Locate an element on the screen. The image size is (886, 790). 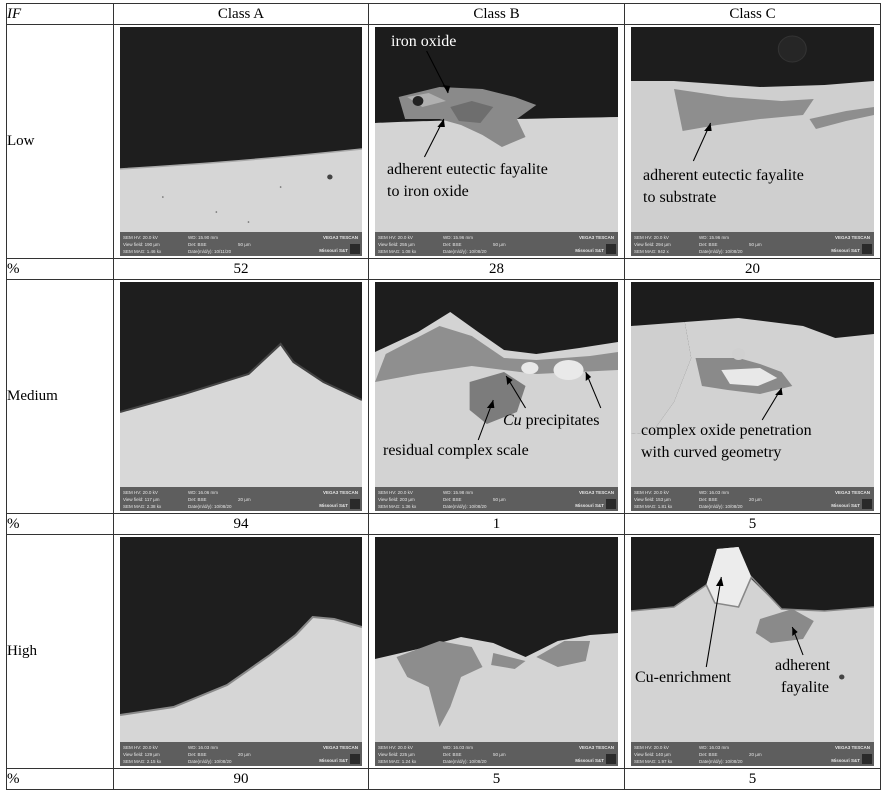
class-a-header: Class A is located at coordinates (241, 14).